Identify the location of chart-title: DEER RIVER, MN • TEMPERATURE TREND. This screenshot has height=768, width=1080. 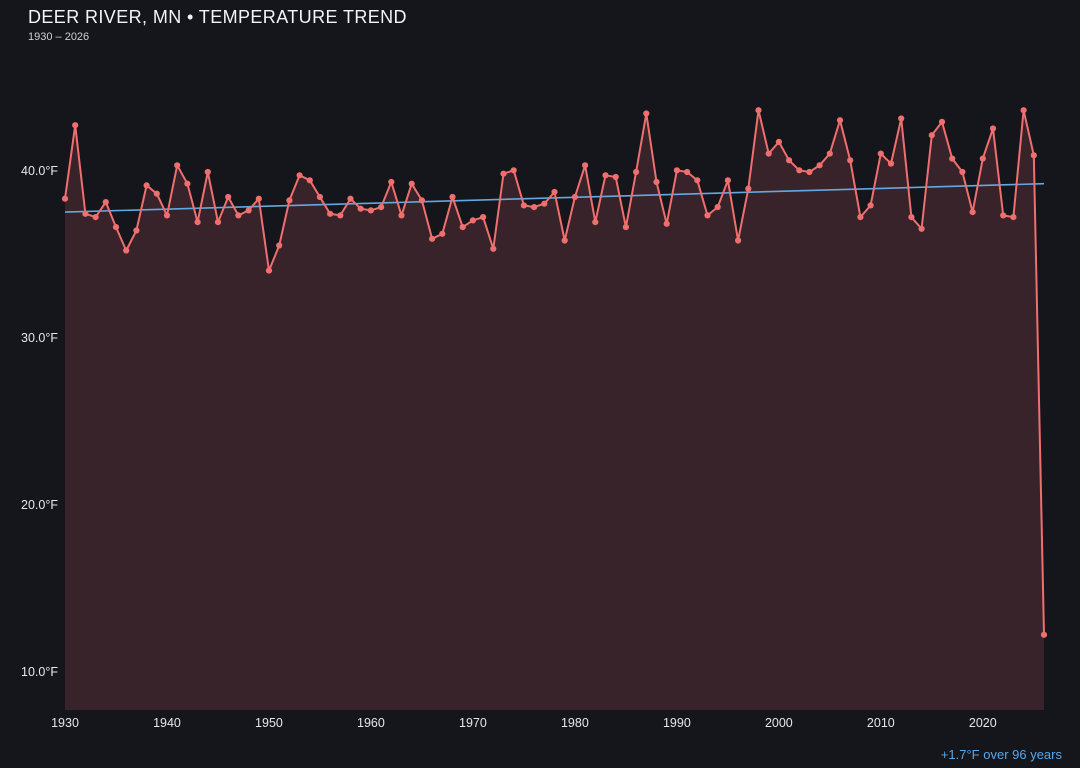
(217, 17).